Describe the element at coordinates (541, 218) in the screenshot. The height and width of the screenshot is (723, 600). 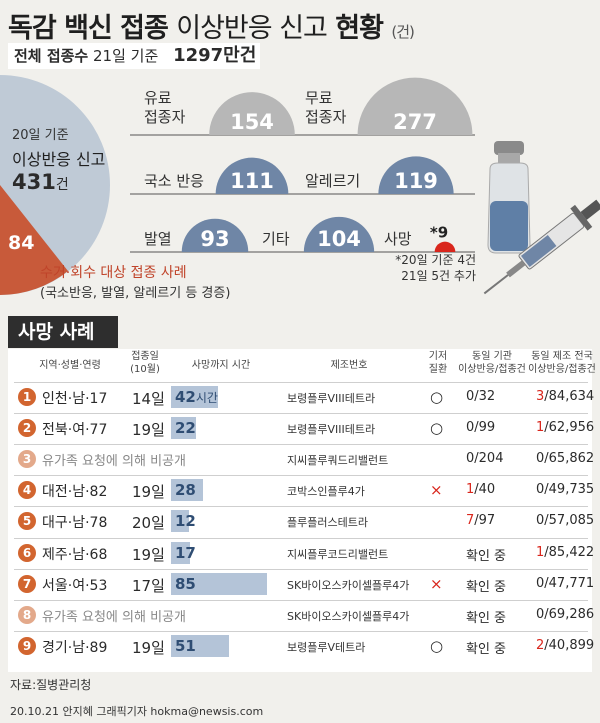
I see `vaccine-vial-syringe-illustration` at that location.